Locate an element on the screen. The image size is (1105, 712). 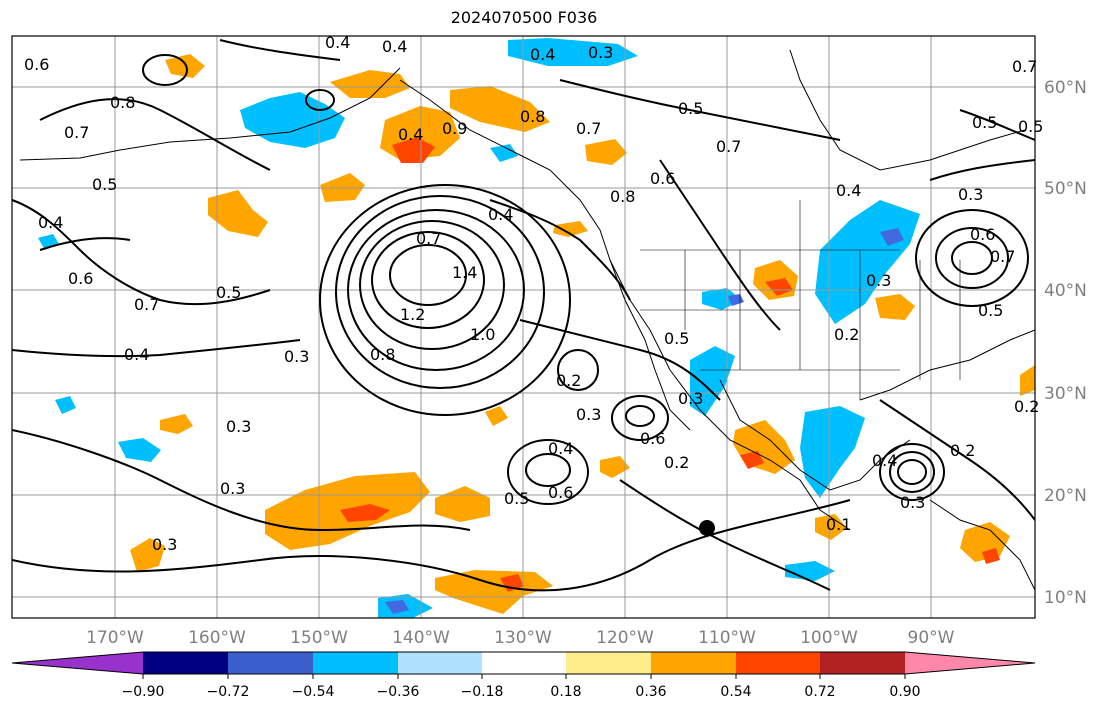
latitude-tick-label: 50°N is located at coordinates (1065, 189).